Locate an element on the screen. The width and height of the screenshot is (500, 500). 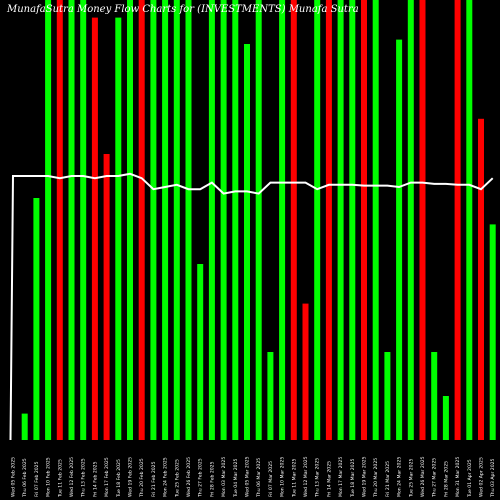
x-tick-label-16: Thu 27 Feb 2025 is located at coordinates (201, 478).